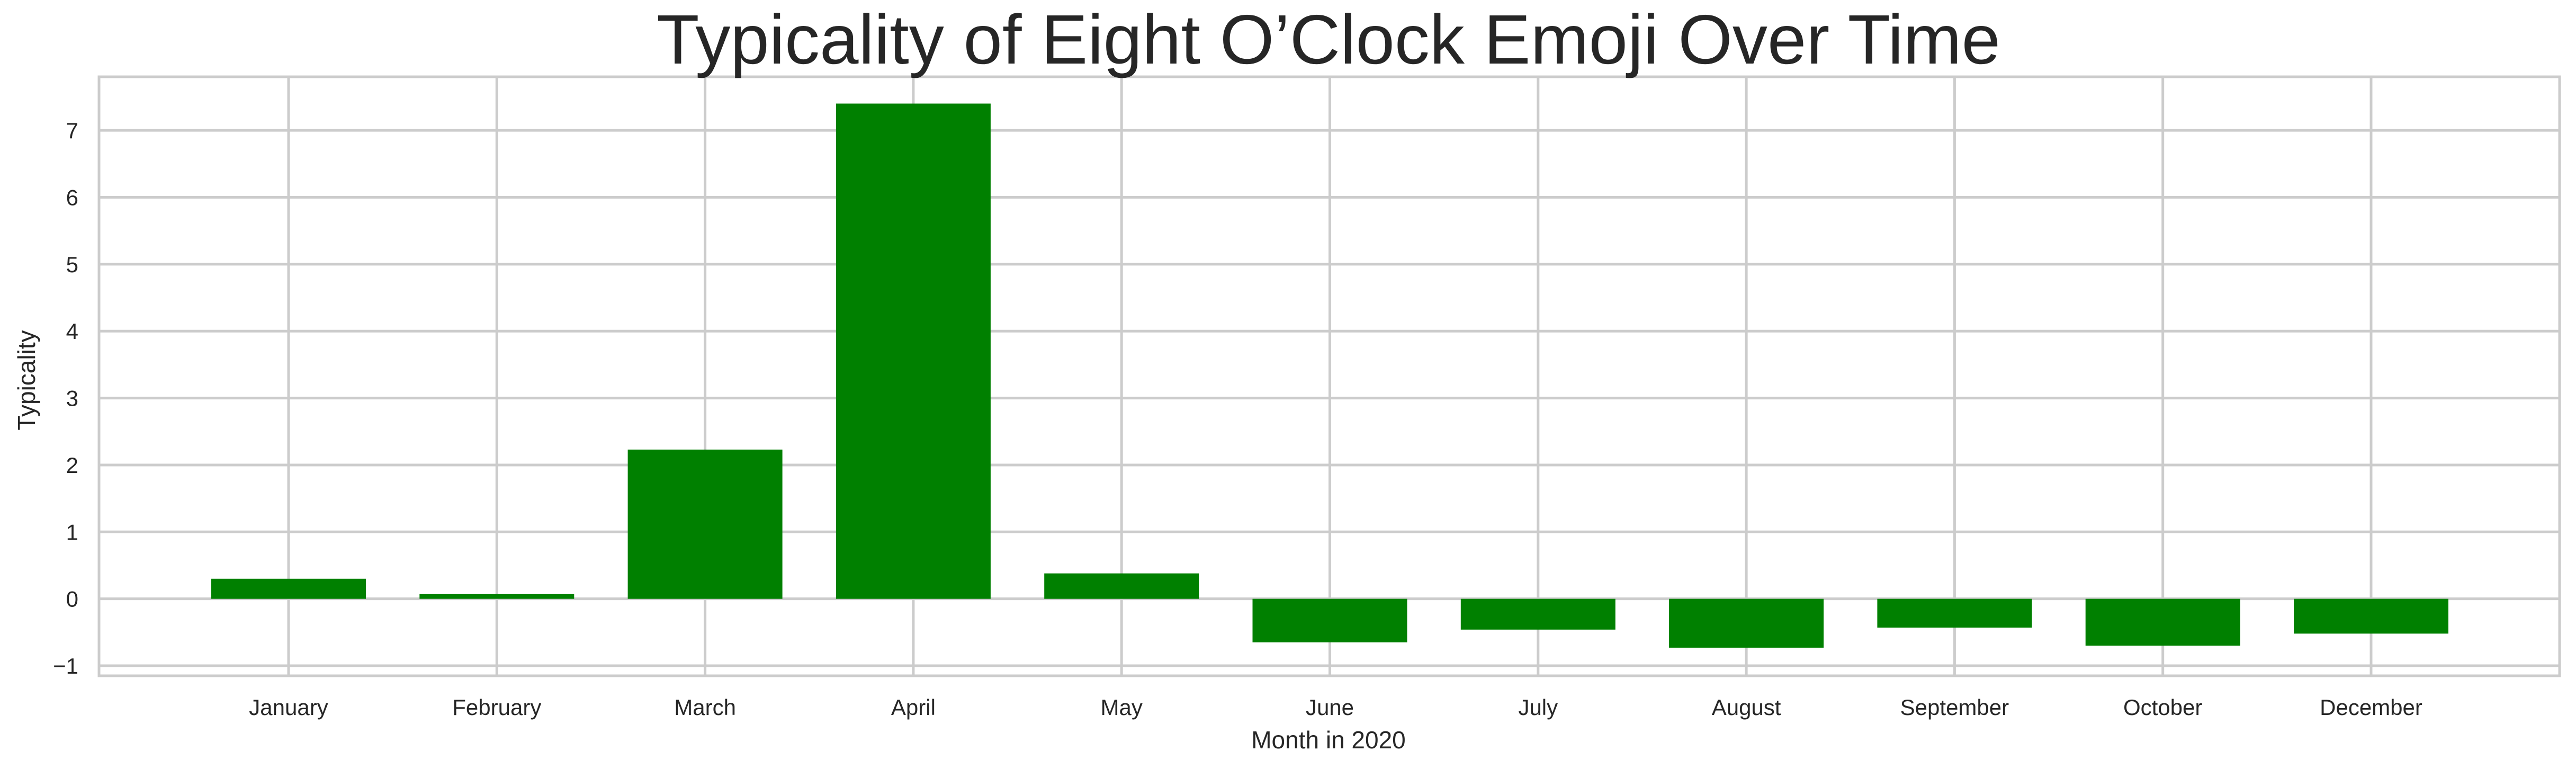 This screenshot has width=2576, height=769. Describe the element at coordinates (1954, 613) in the screenshot. I see `bar-september` at that location.